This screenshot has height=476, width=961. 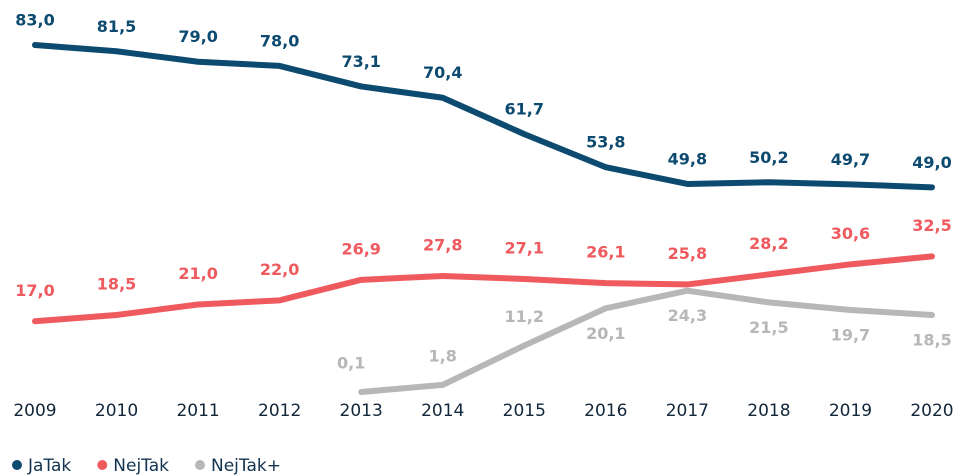 What do you see at coordinates (34, 411) in the screenshot?
I see `x-tick-label: 2009` at bounding box center [34, 411].